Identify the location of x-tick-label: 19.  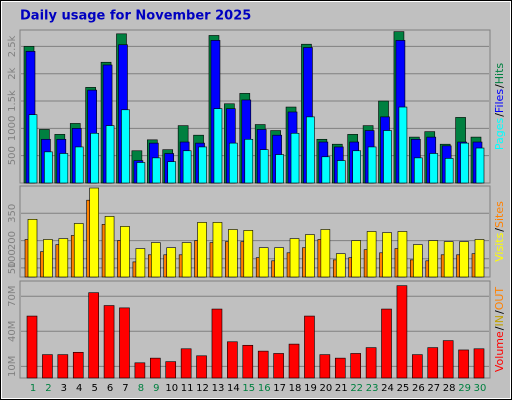
(310, 388).